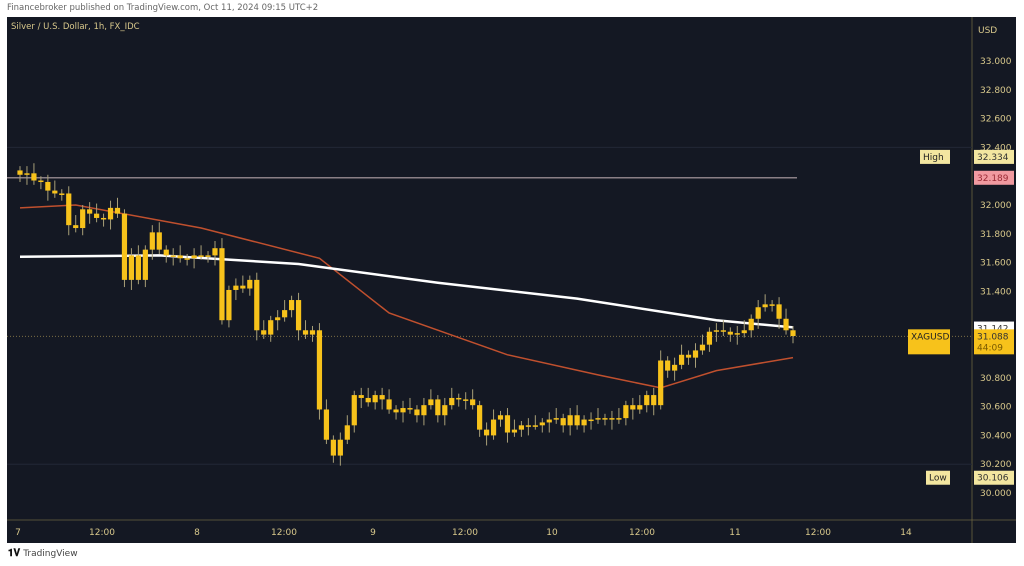 The height and width of the screenshot is (566, 1024). What do you see at coordinates (197, 533) in the screenshot?
I see `x-tick-label: 8` at bounding box center [197, 533].